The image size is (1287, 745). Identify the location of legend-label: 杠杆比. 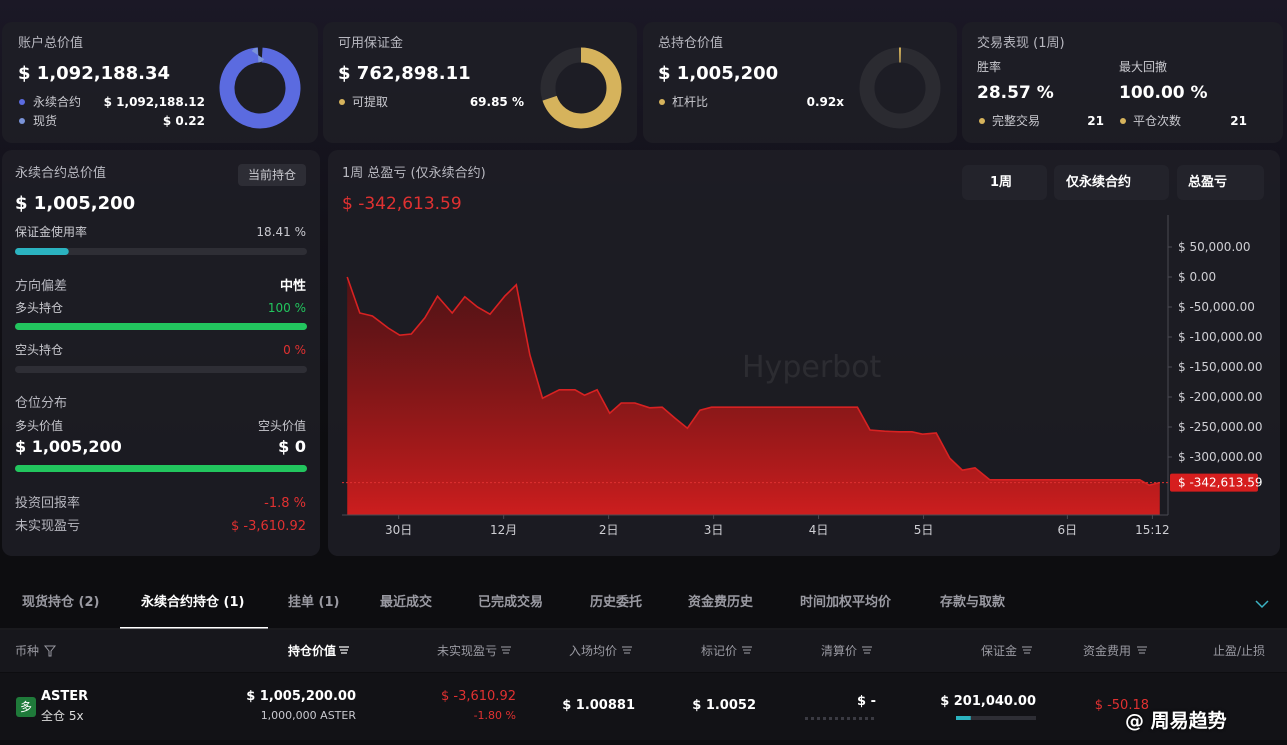
(690, 102).